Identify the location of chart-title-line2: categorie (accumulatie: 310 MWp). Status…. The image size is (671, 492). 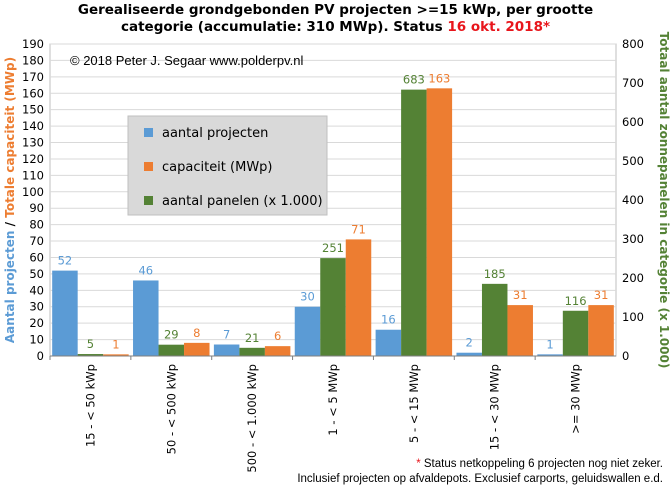
(335, 27).